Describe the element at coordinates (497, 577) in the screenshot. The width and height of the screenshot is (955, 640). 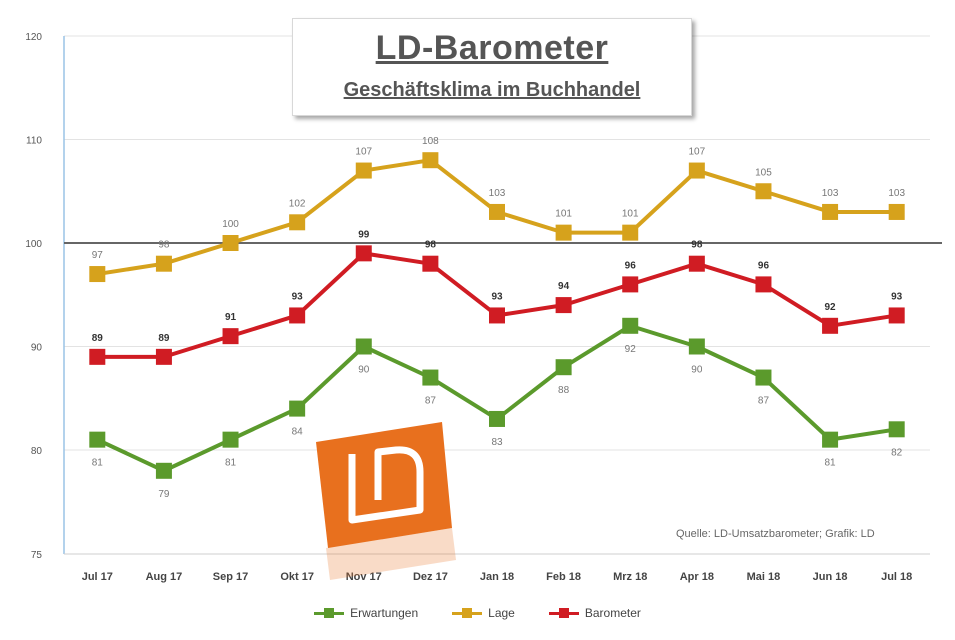
I see `x-tick-label: Jan 18` at that location.